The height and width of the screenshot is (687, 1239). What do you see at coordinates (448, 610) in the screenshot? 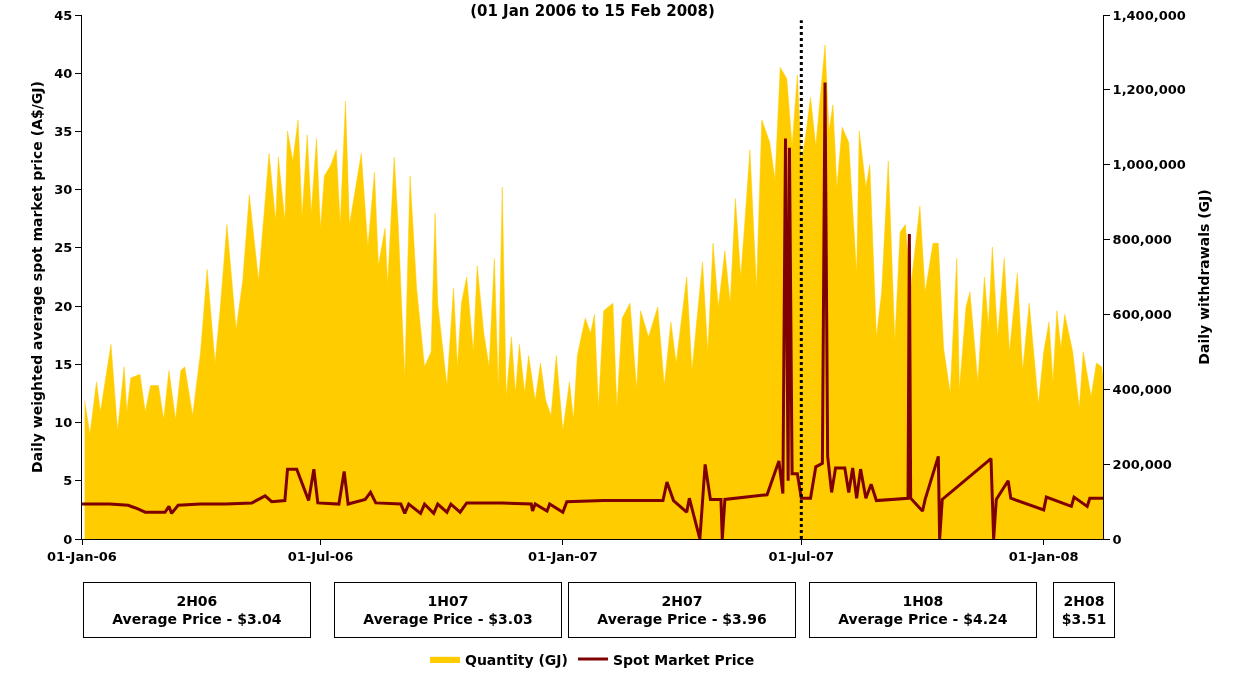
I see `text: 1H07 Average Price - $3.03` at bounding box center [448, 610].